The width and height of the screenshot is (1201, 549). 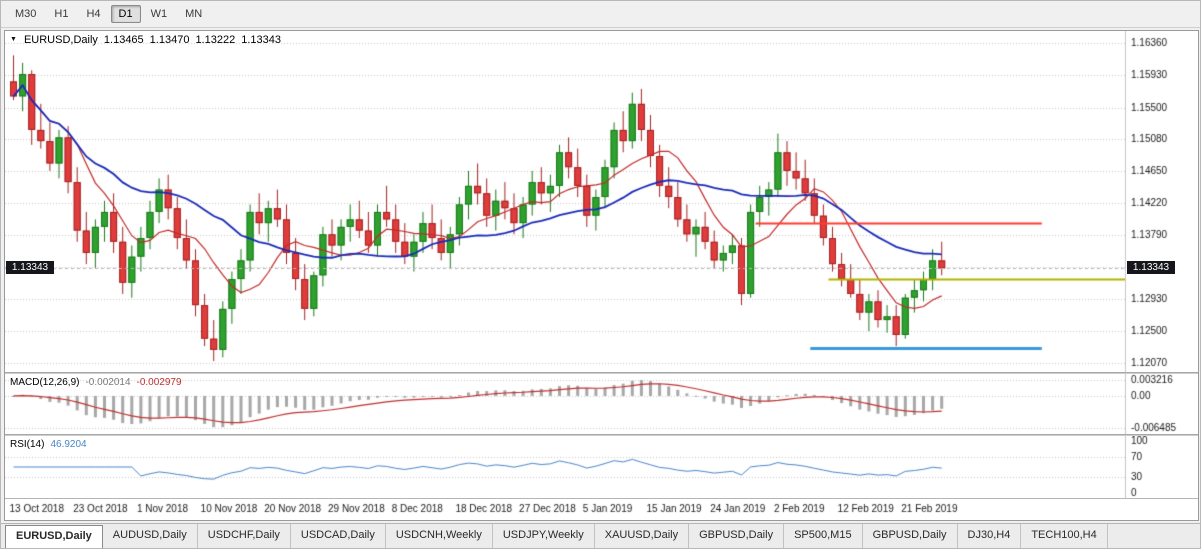 What do you see at coordinates (159, 14) in the screenshot?
I see `timeframe-button-w1: W1` at bounding box center [159, 14].